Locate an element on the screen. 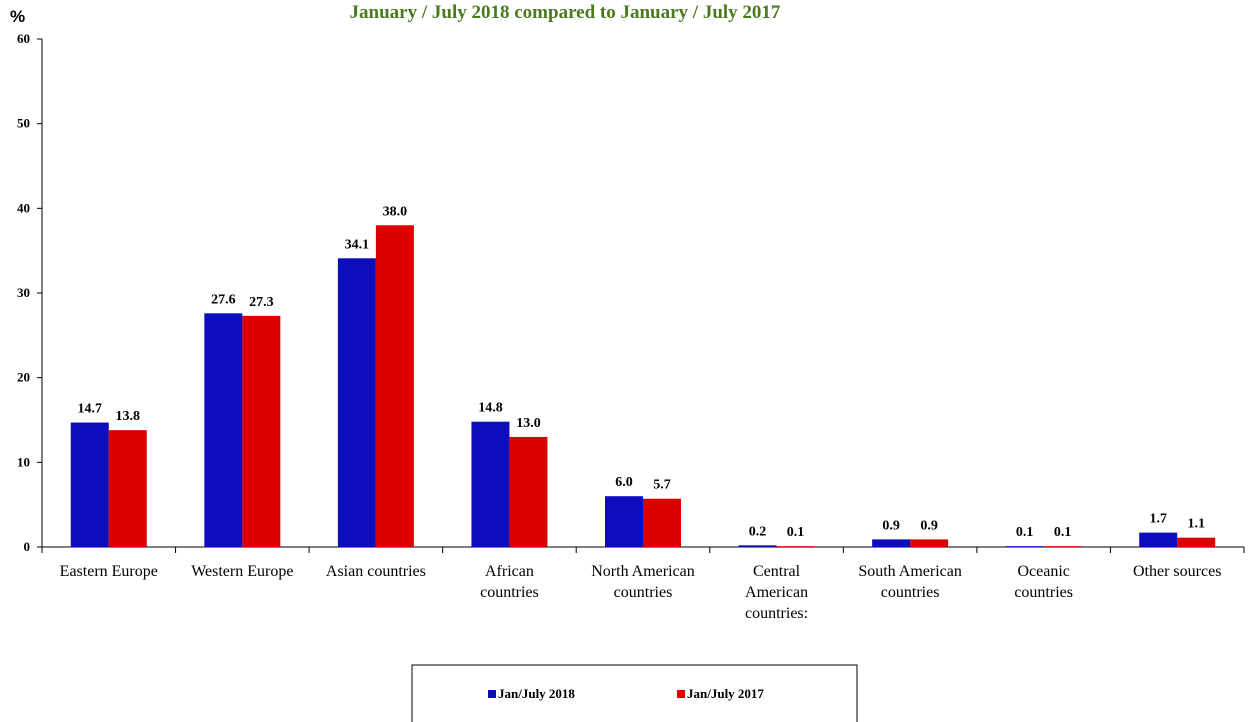 The height and width of the screenshot is (722, 1254). x-tick-label: Oceanic countries is located at coordinates (1043, 582).